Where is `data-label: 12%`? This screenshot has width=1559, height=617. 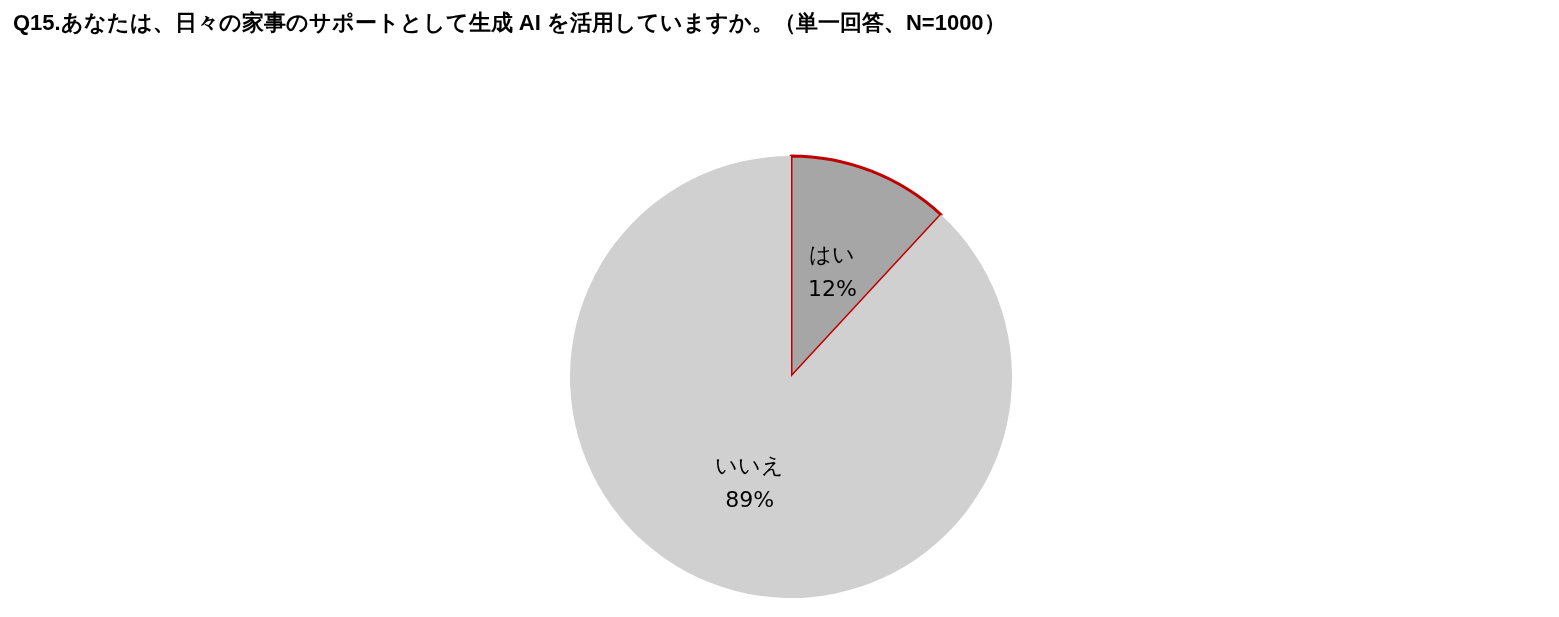
data-label: 12% is located at coordinates (832, 288).